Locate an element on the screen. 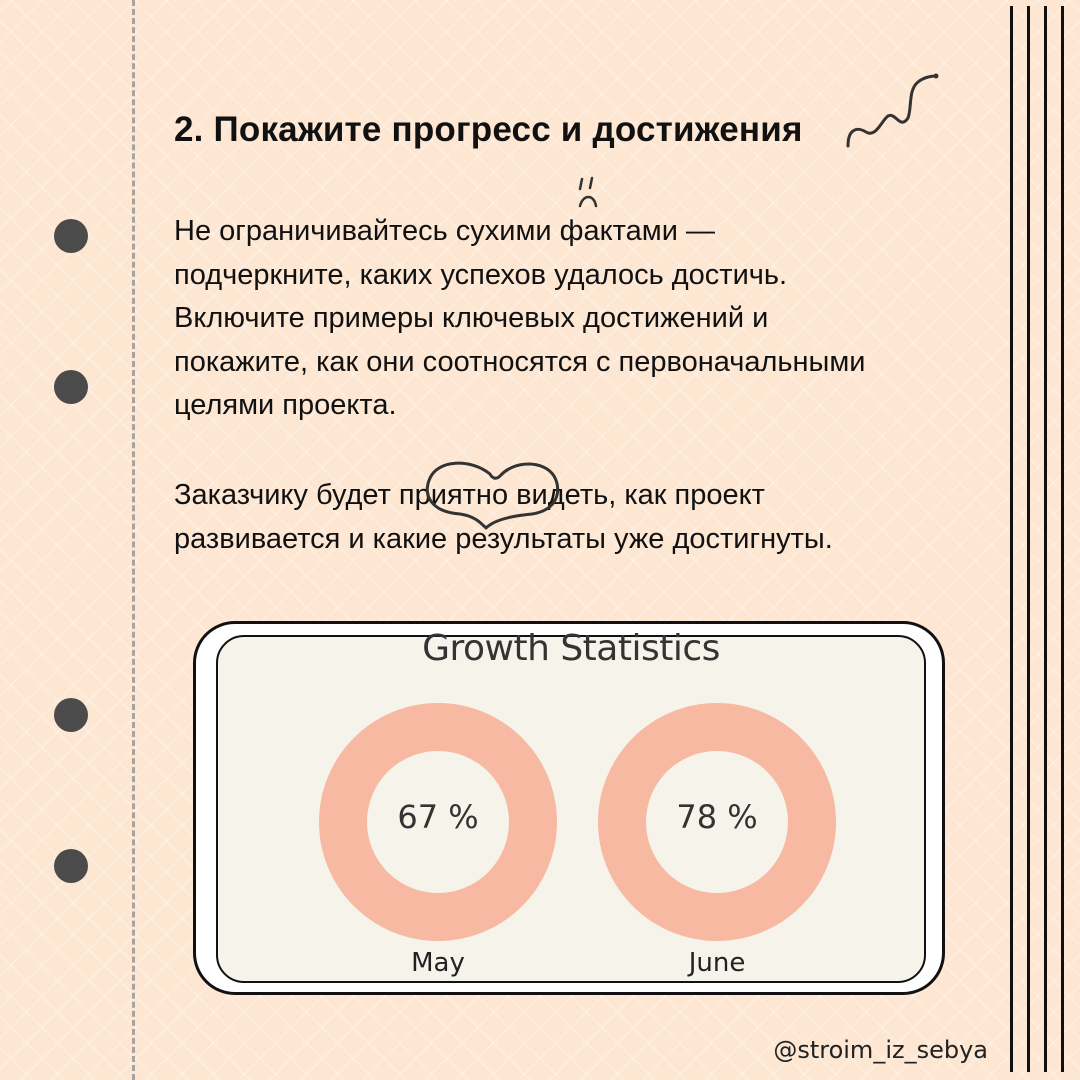 The image size is (1080, 1080). month-label-june: June is located at coordinates (717, 963).